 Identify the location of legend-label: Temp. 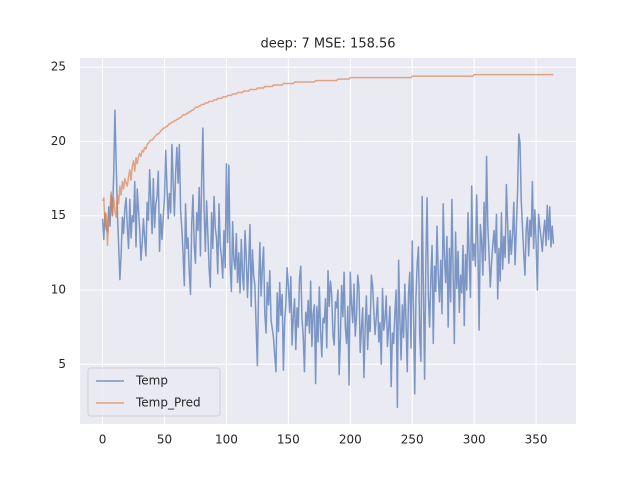
(151, 381).